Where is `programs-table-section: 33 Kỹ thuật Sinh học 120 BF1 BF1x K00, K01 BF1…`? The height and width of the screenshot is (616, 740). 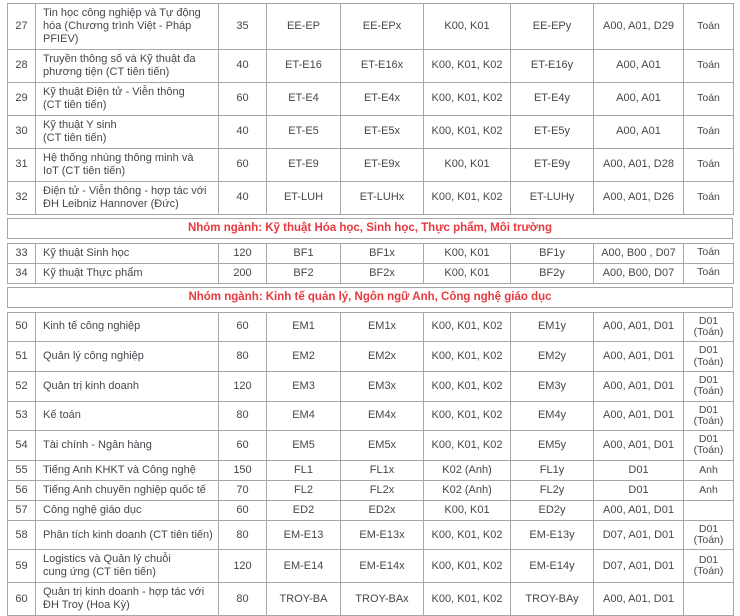 programs-table-section: 33 Kỹ thuật Sinh học 120 BF1 BF1x K00, K01 BF1… is located at coordinates (370, 263).